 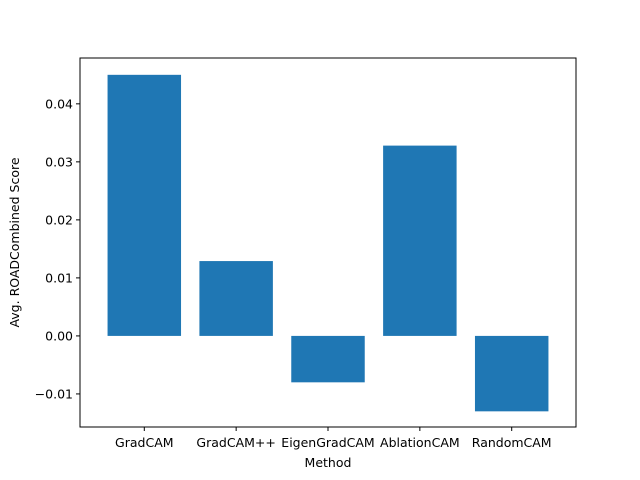 I want to click on y-axis-ticks: −0.01 0.00 0.01 0.02 0.03 0.04, so click(x=57, y=248).